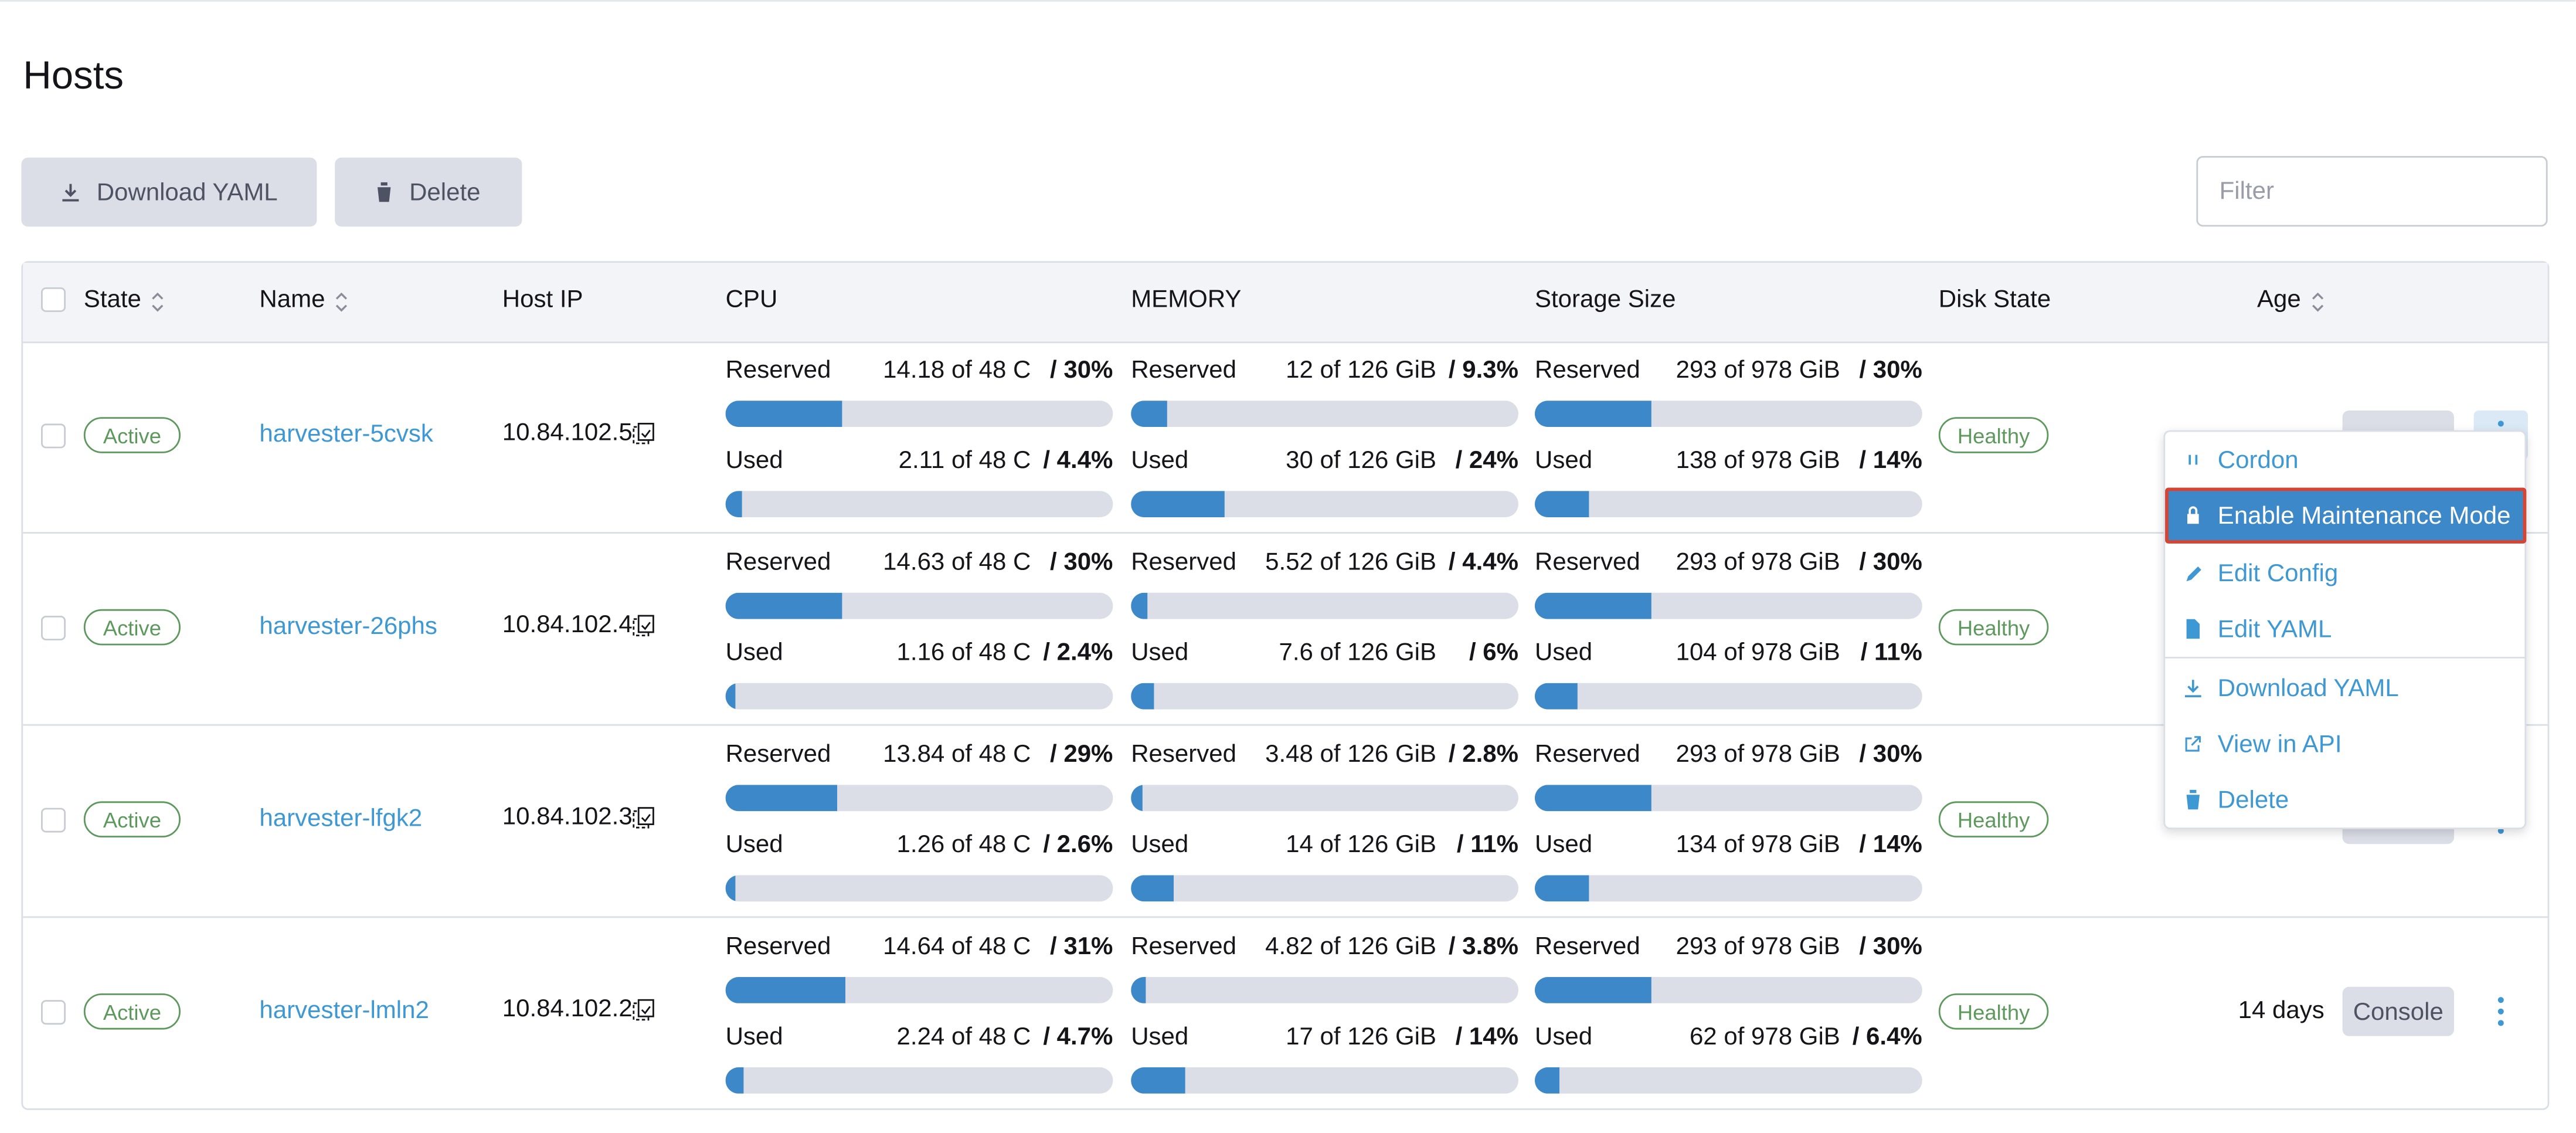 Image resolution: width=2576 pixels, height=1133 pixels. Describe the element at coordinates (1758, 460) in the screenshot. I see `resource-amount: 138 of 978 GiB` at that location.